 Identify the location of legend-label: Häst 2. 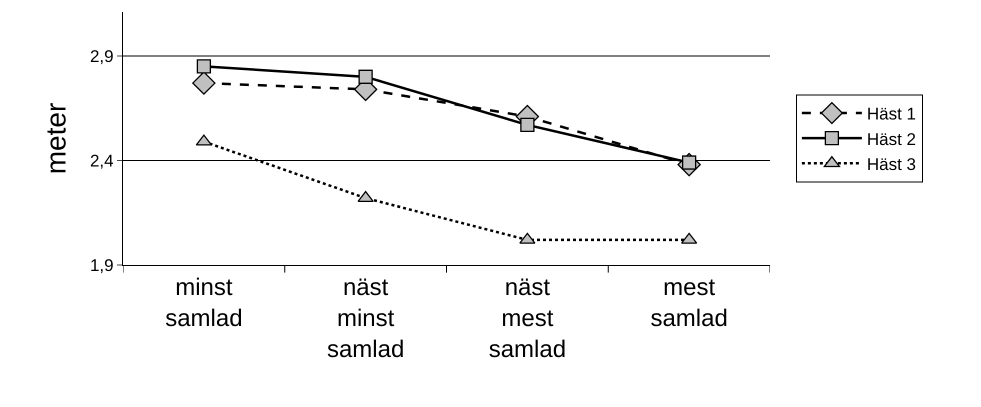
(891, 139).